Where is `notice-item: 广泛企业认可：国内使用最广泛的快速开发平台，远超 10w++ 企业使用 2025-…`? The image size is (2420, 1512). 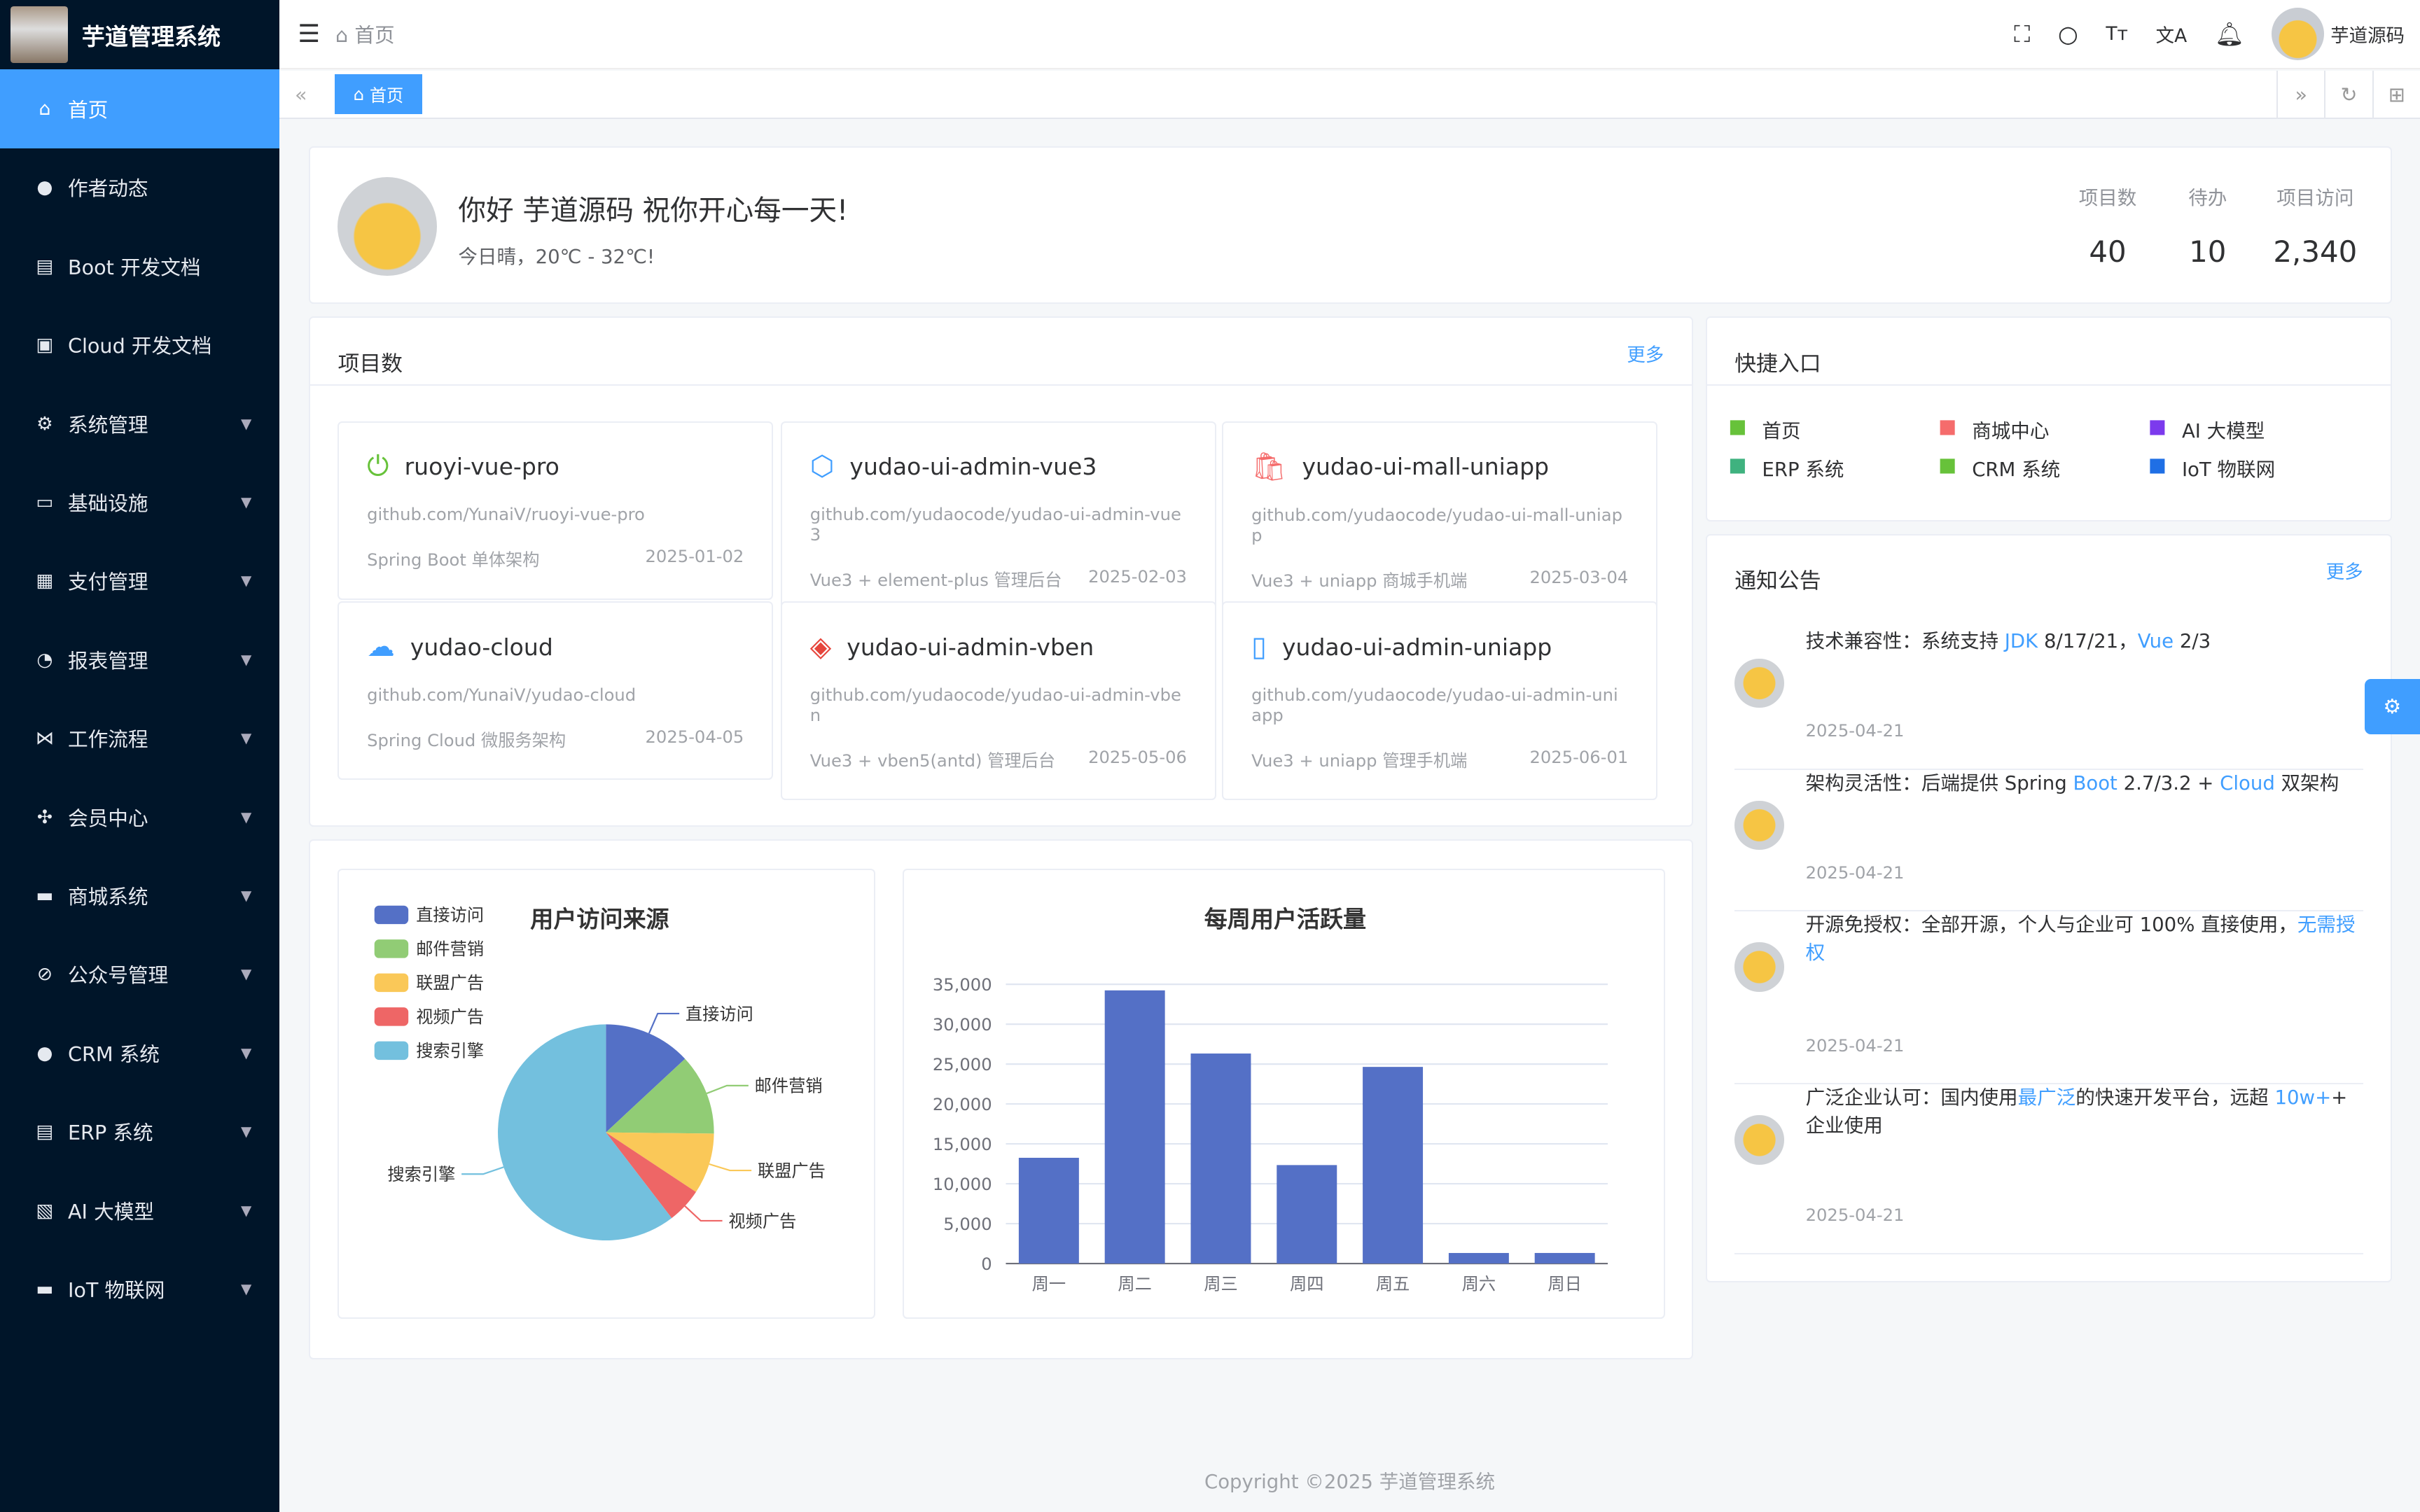
notice-item: 广泛企业认可：国内使用最广泛的快速开发平台，远超 10w++ 企业使用 2025-… is located at coordinates (2048, 1169).